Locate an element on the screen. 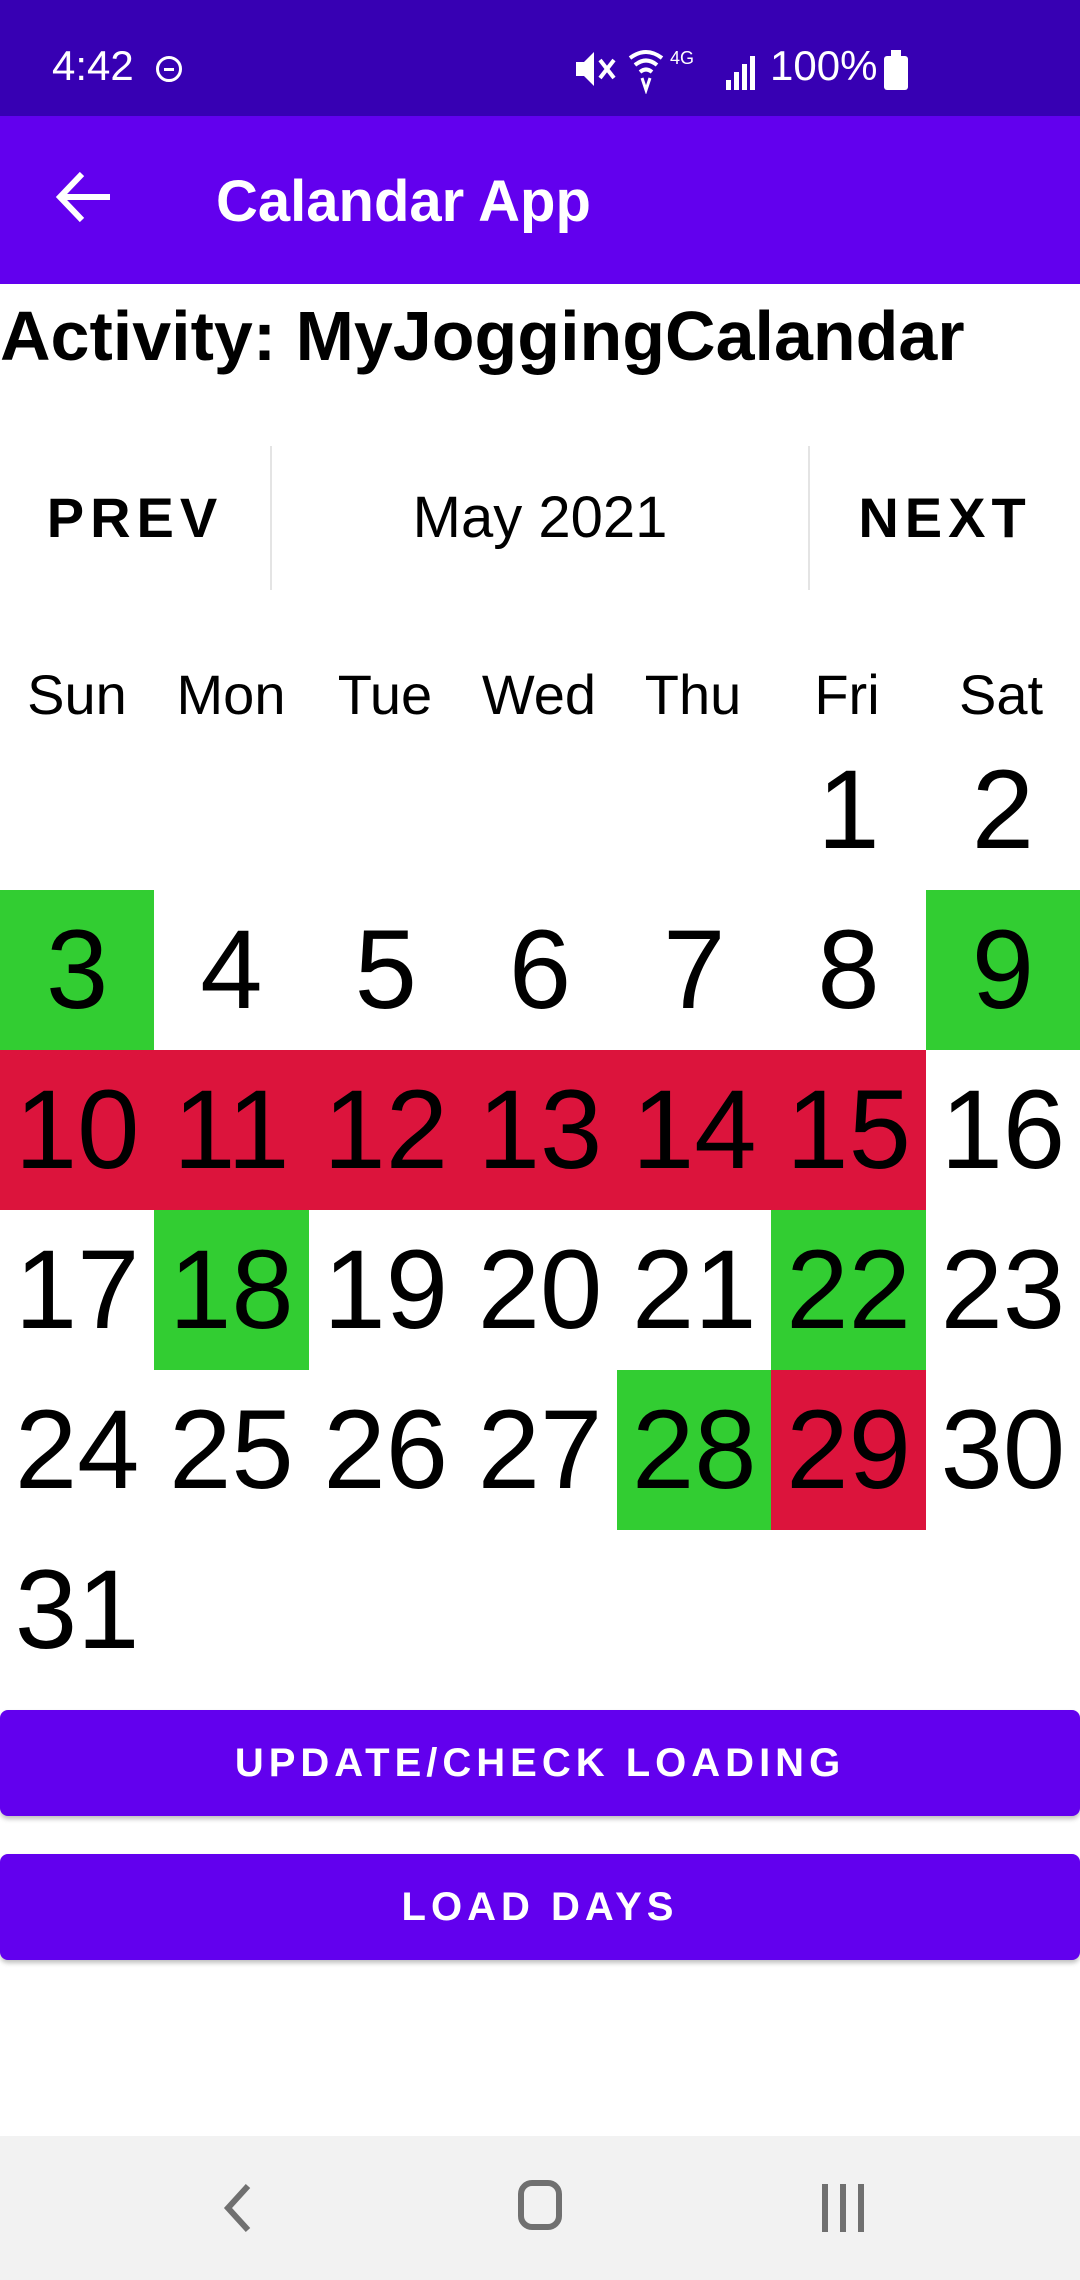  day-cell-25: 25 is located at coordinates (231, 1449).